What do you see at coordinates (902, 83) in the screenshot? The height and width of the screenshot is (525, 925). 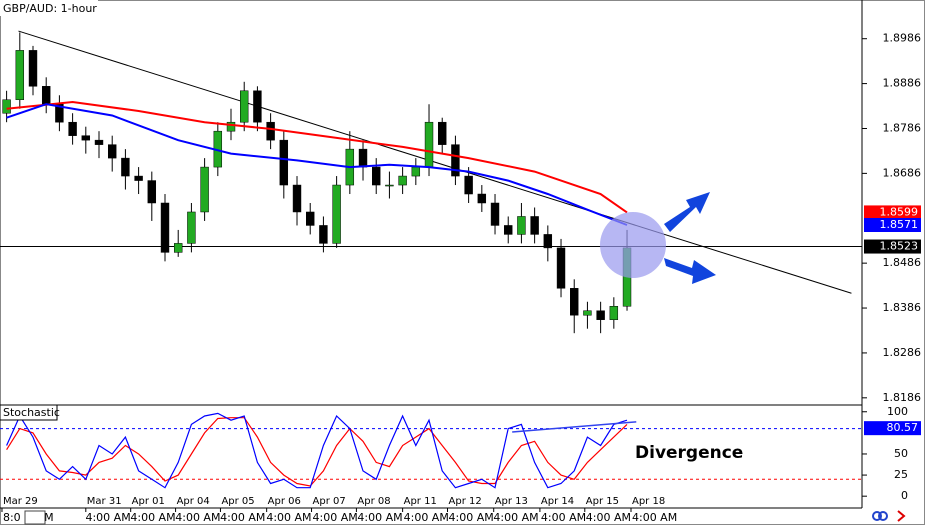 I see `y-tick-label: 1.8886` at bounding box center [902, 83].